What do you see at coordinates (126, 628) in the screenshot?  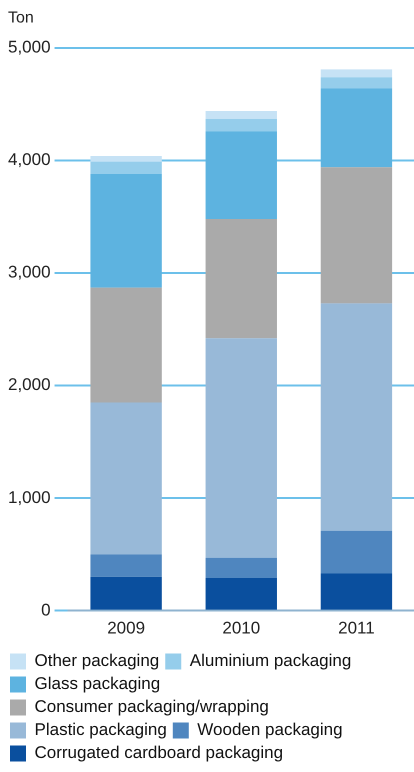 I see `x-tick-label: 2009` at bounding box center [126, 628].